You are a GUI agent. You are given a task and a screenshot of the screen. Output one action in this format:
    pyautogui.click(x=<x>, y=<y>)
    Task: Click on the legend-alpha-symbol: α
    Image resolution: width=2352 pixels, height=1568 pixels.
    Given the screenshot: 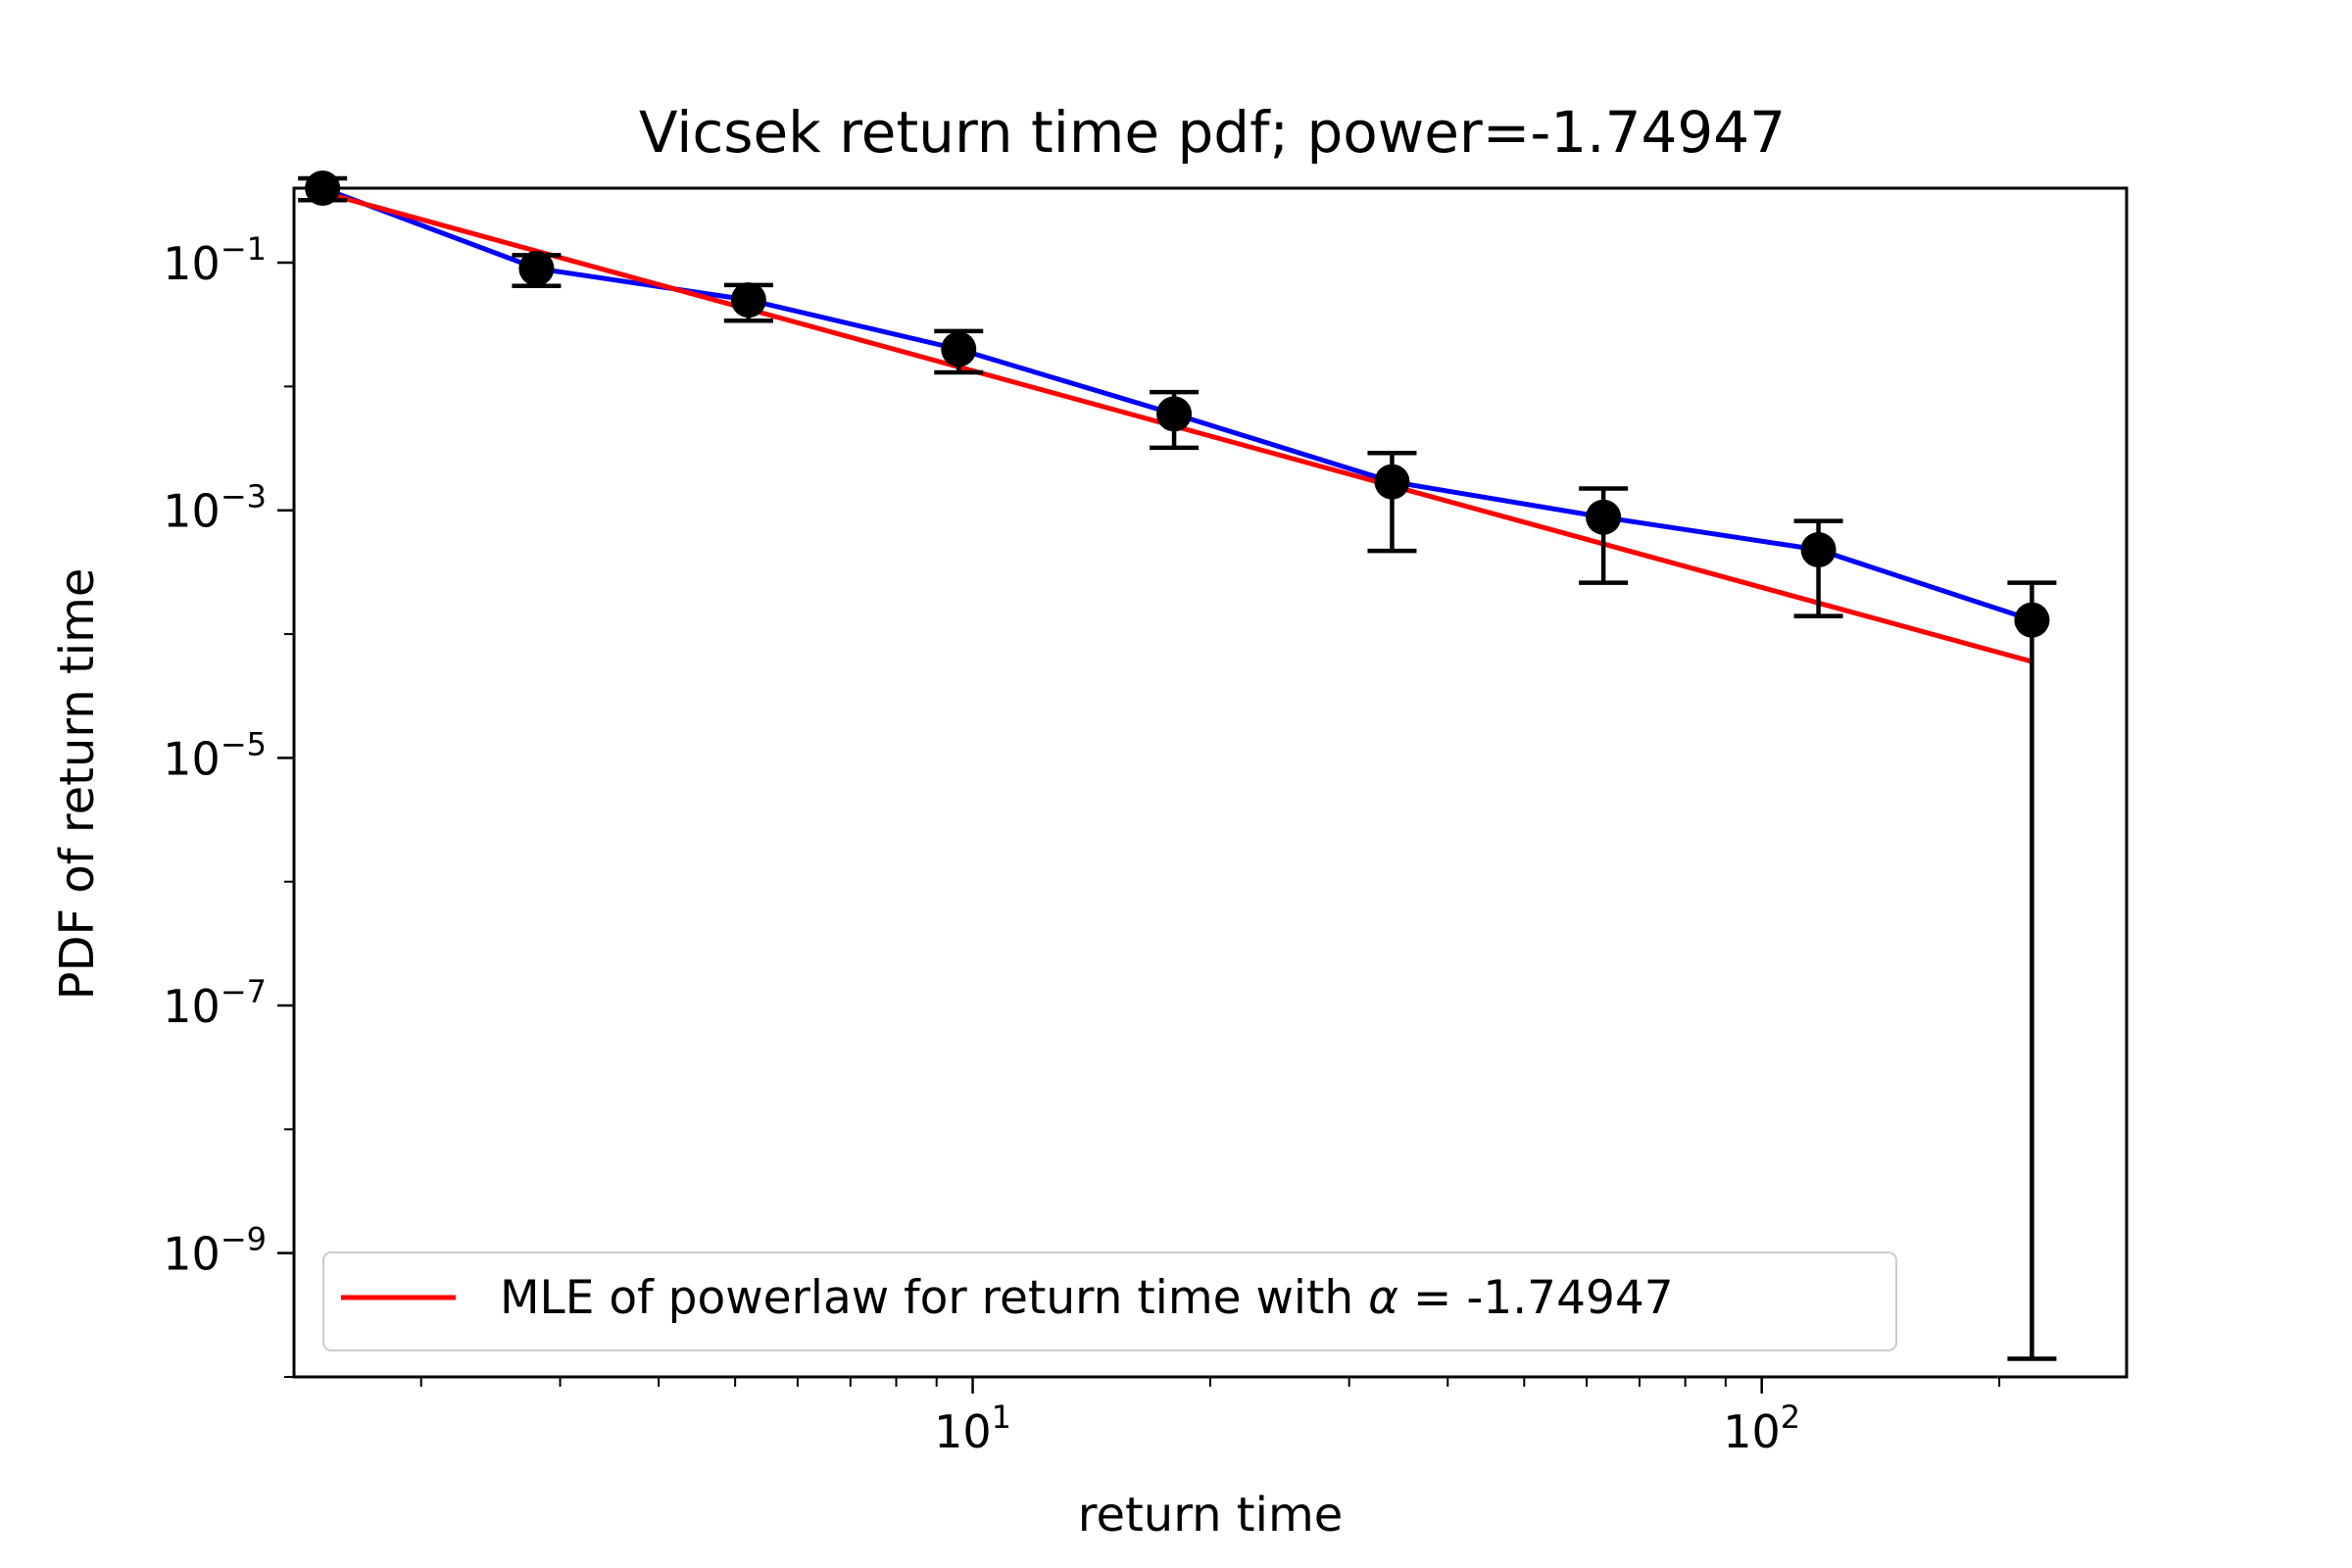 What is the action you would take?
    pyautogui.click(x=1383, y=1298)
    